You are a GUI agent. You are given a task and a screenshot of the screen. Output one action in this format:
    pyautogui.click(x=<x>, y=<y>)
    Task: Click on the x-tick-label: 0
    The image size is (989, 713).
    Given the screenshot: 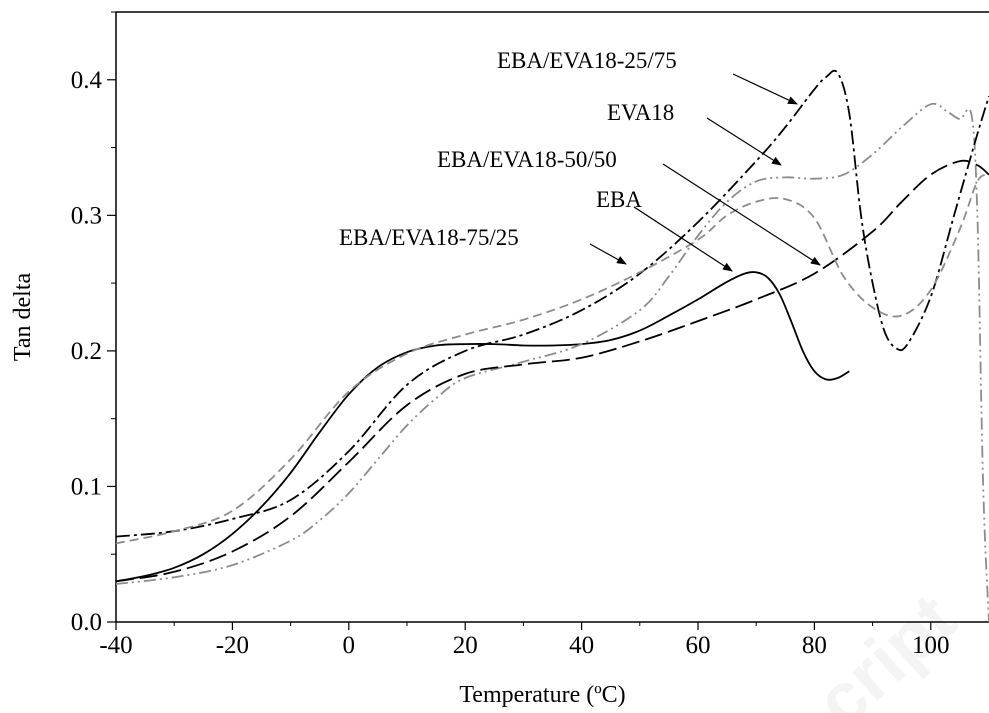 What is the action you would take?
    pyautogui.click(x=349, y=645)
    